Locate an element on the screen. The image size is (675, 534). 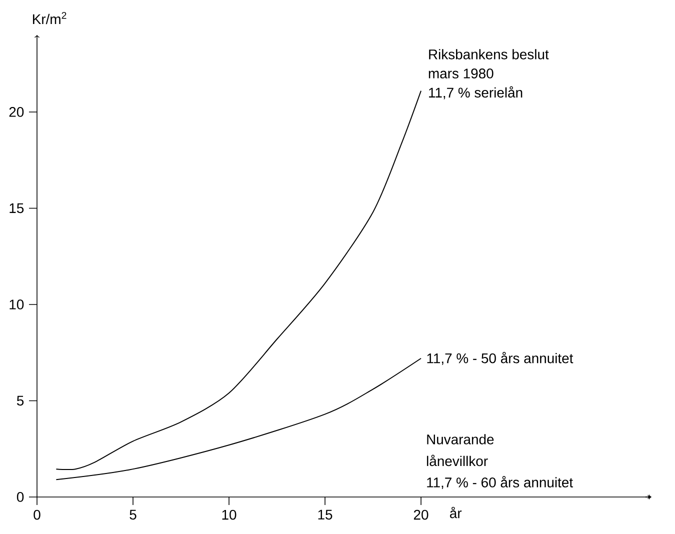
x-axis-title: år is located at coordinates (456, 512).